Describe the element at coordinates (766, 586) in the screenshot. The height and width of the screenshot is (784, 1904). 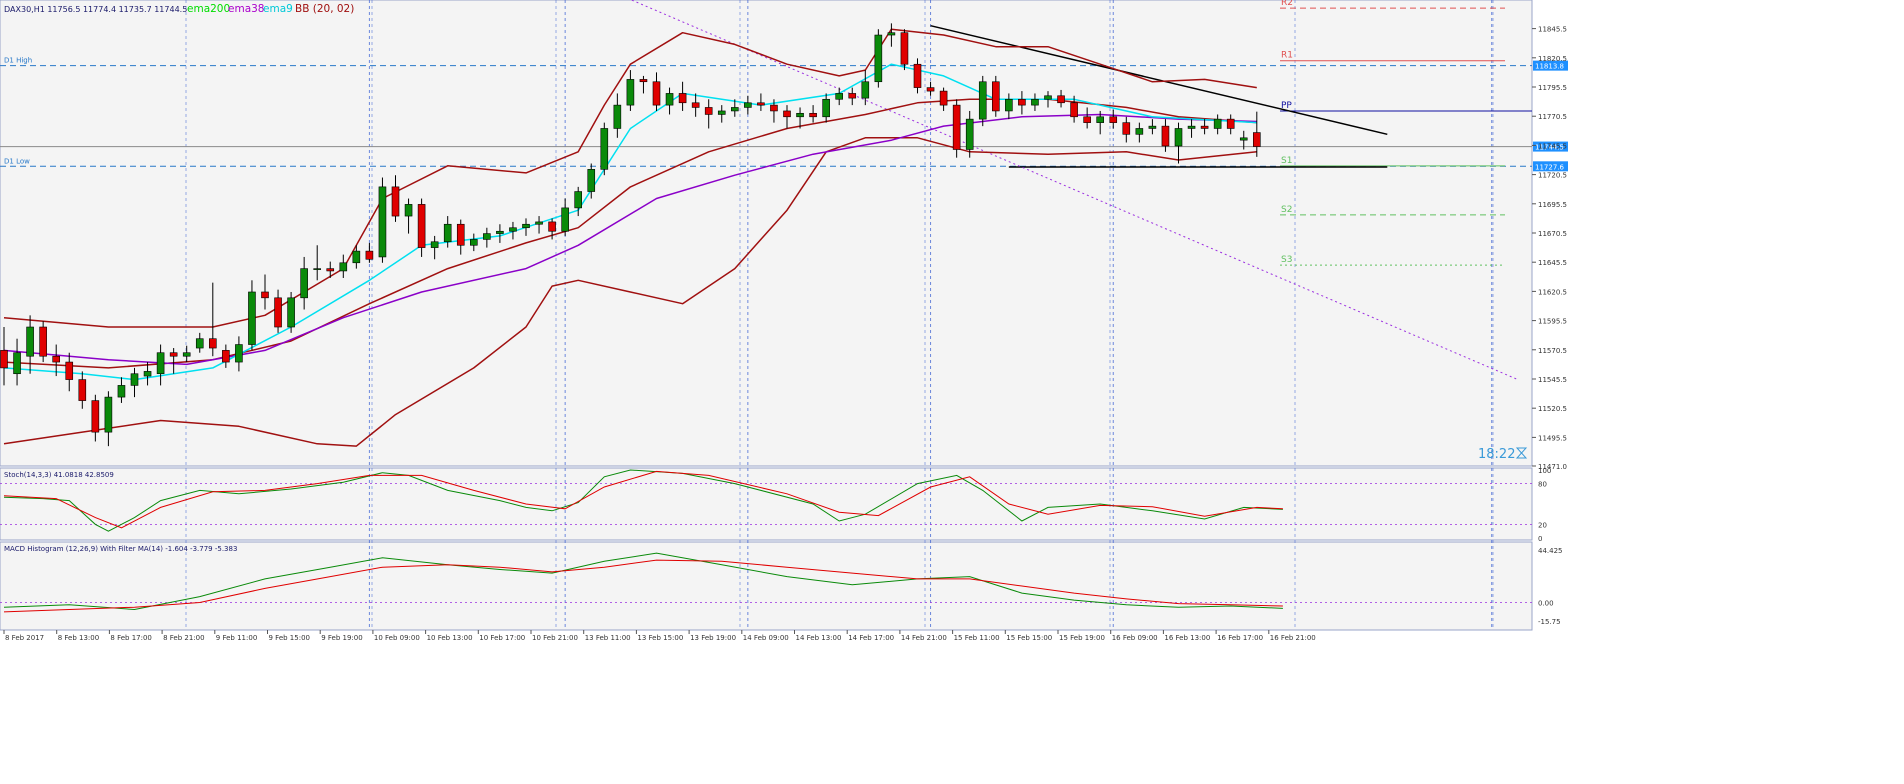
I see `macd-panel` at that location.